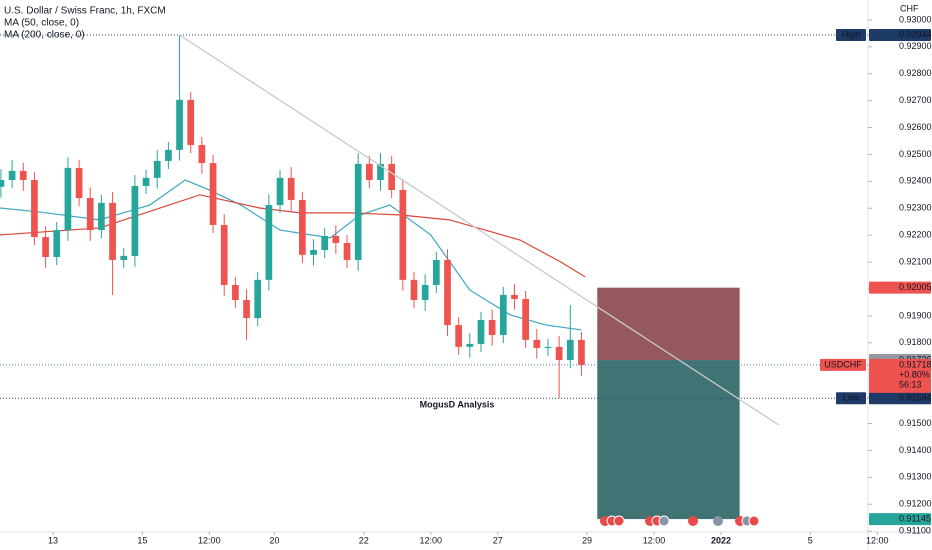 The width and height of the screenshot is (932, 550). I want to click on stop-label: 0.92005, so click(915, 287).